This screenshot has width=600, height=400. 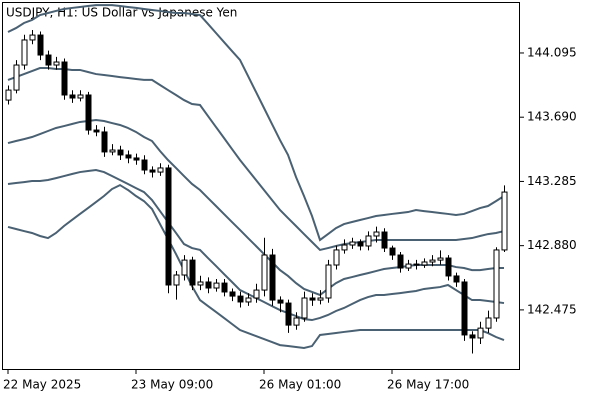 I want to click on y-tick-label: 143.285, so click(x=552, y=181).